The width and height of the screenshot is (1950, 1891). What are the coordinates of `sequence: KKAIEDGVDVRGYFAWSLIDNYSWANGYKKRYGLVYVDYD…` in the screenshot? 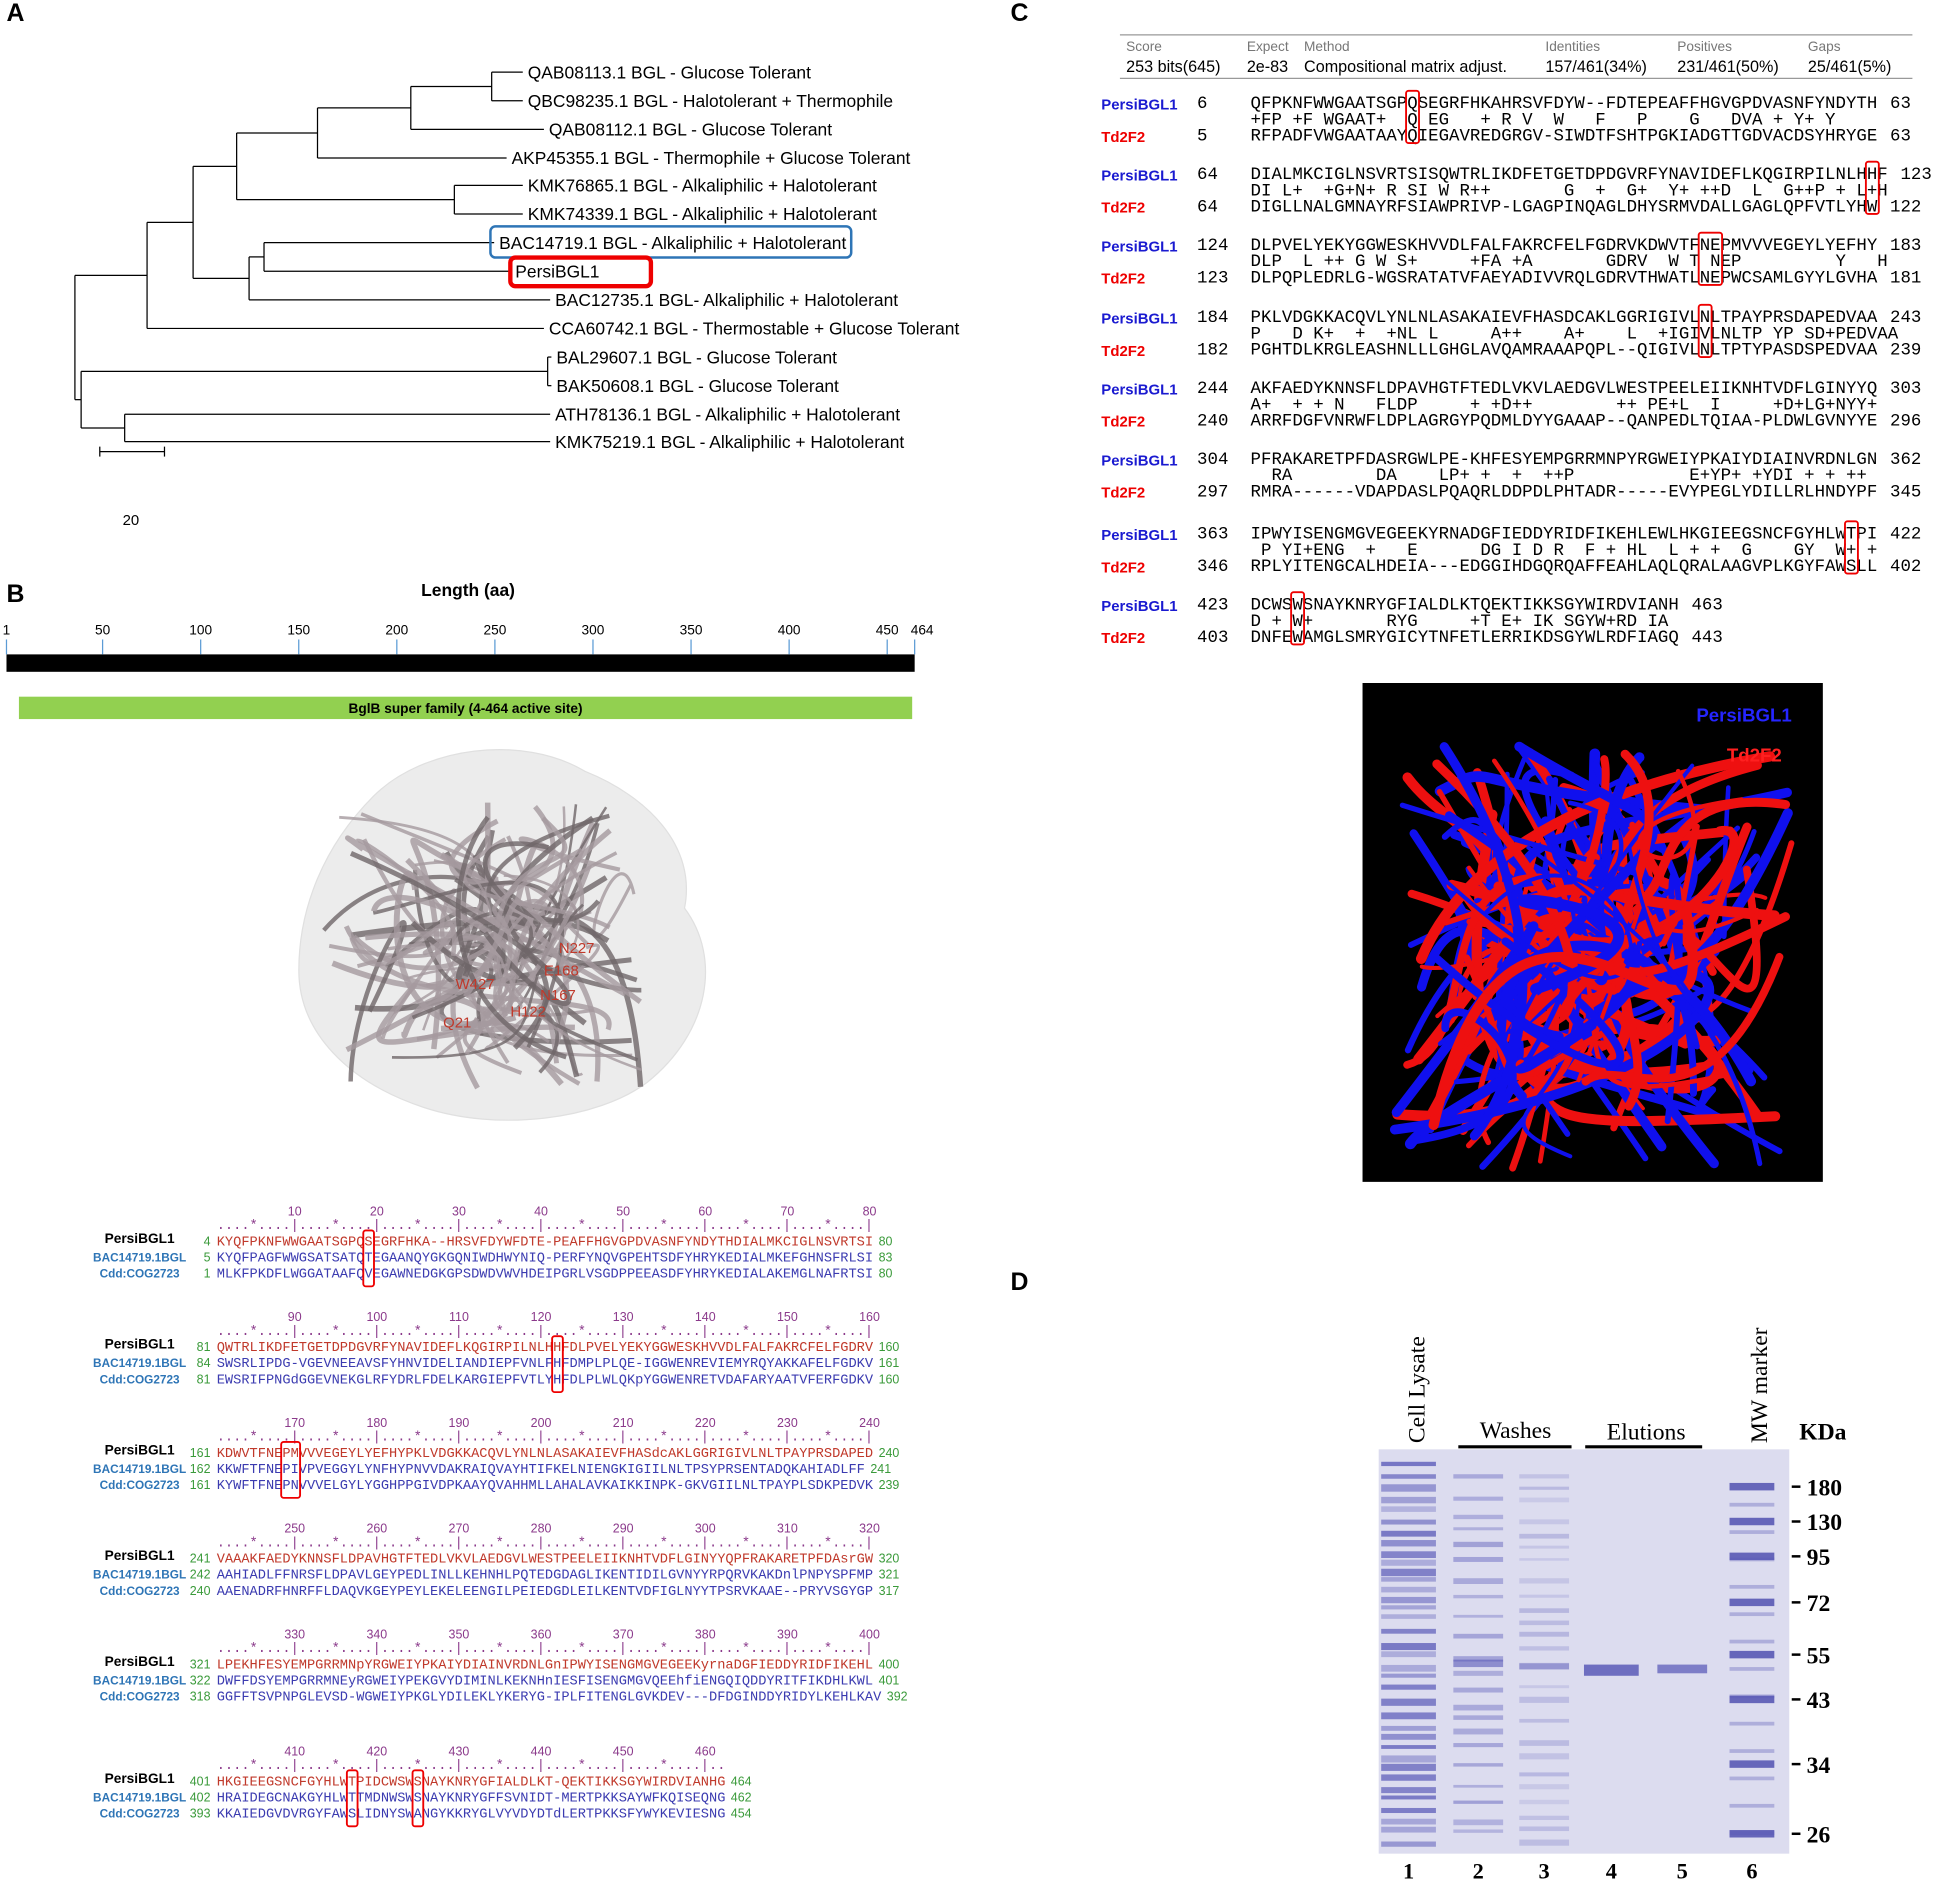 It's located at (471, 1815).